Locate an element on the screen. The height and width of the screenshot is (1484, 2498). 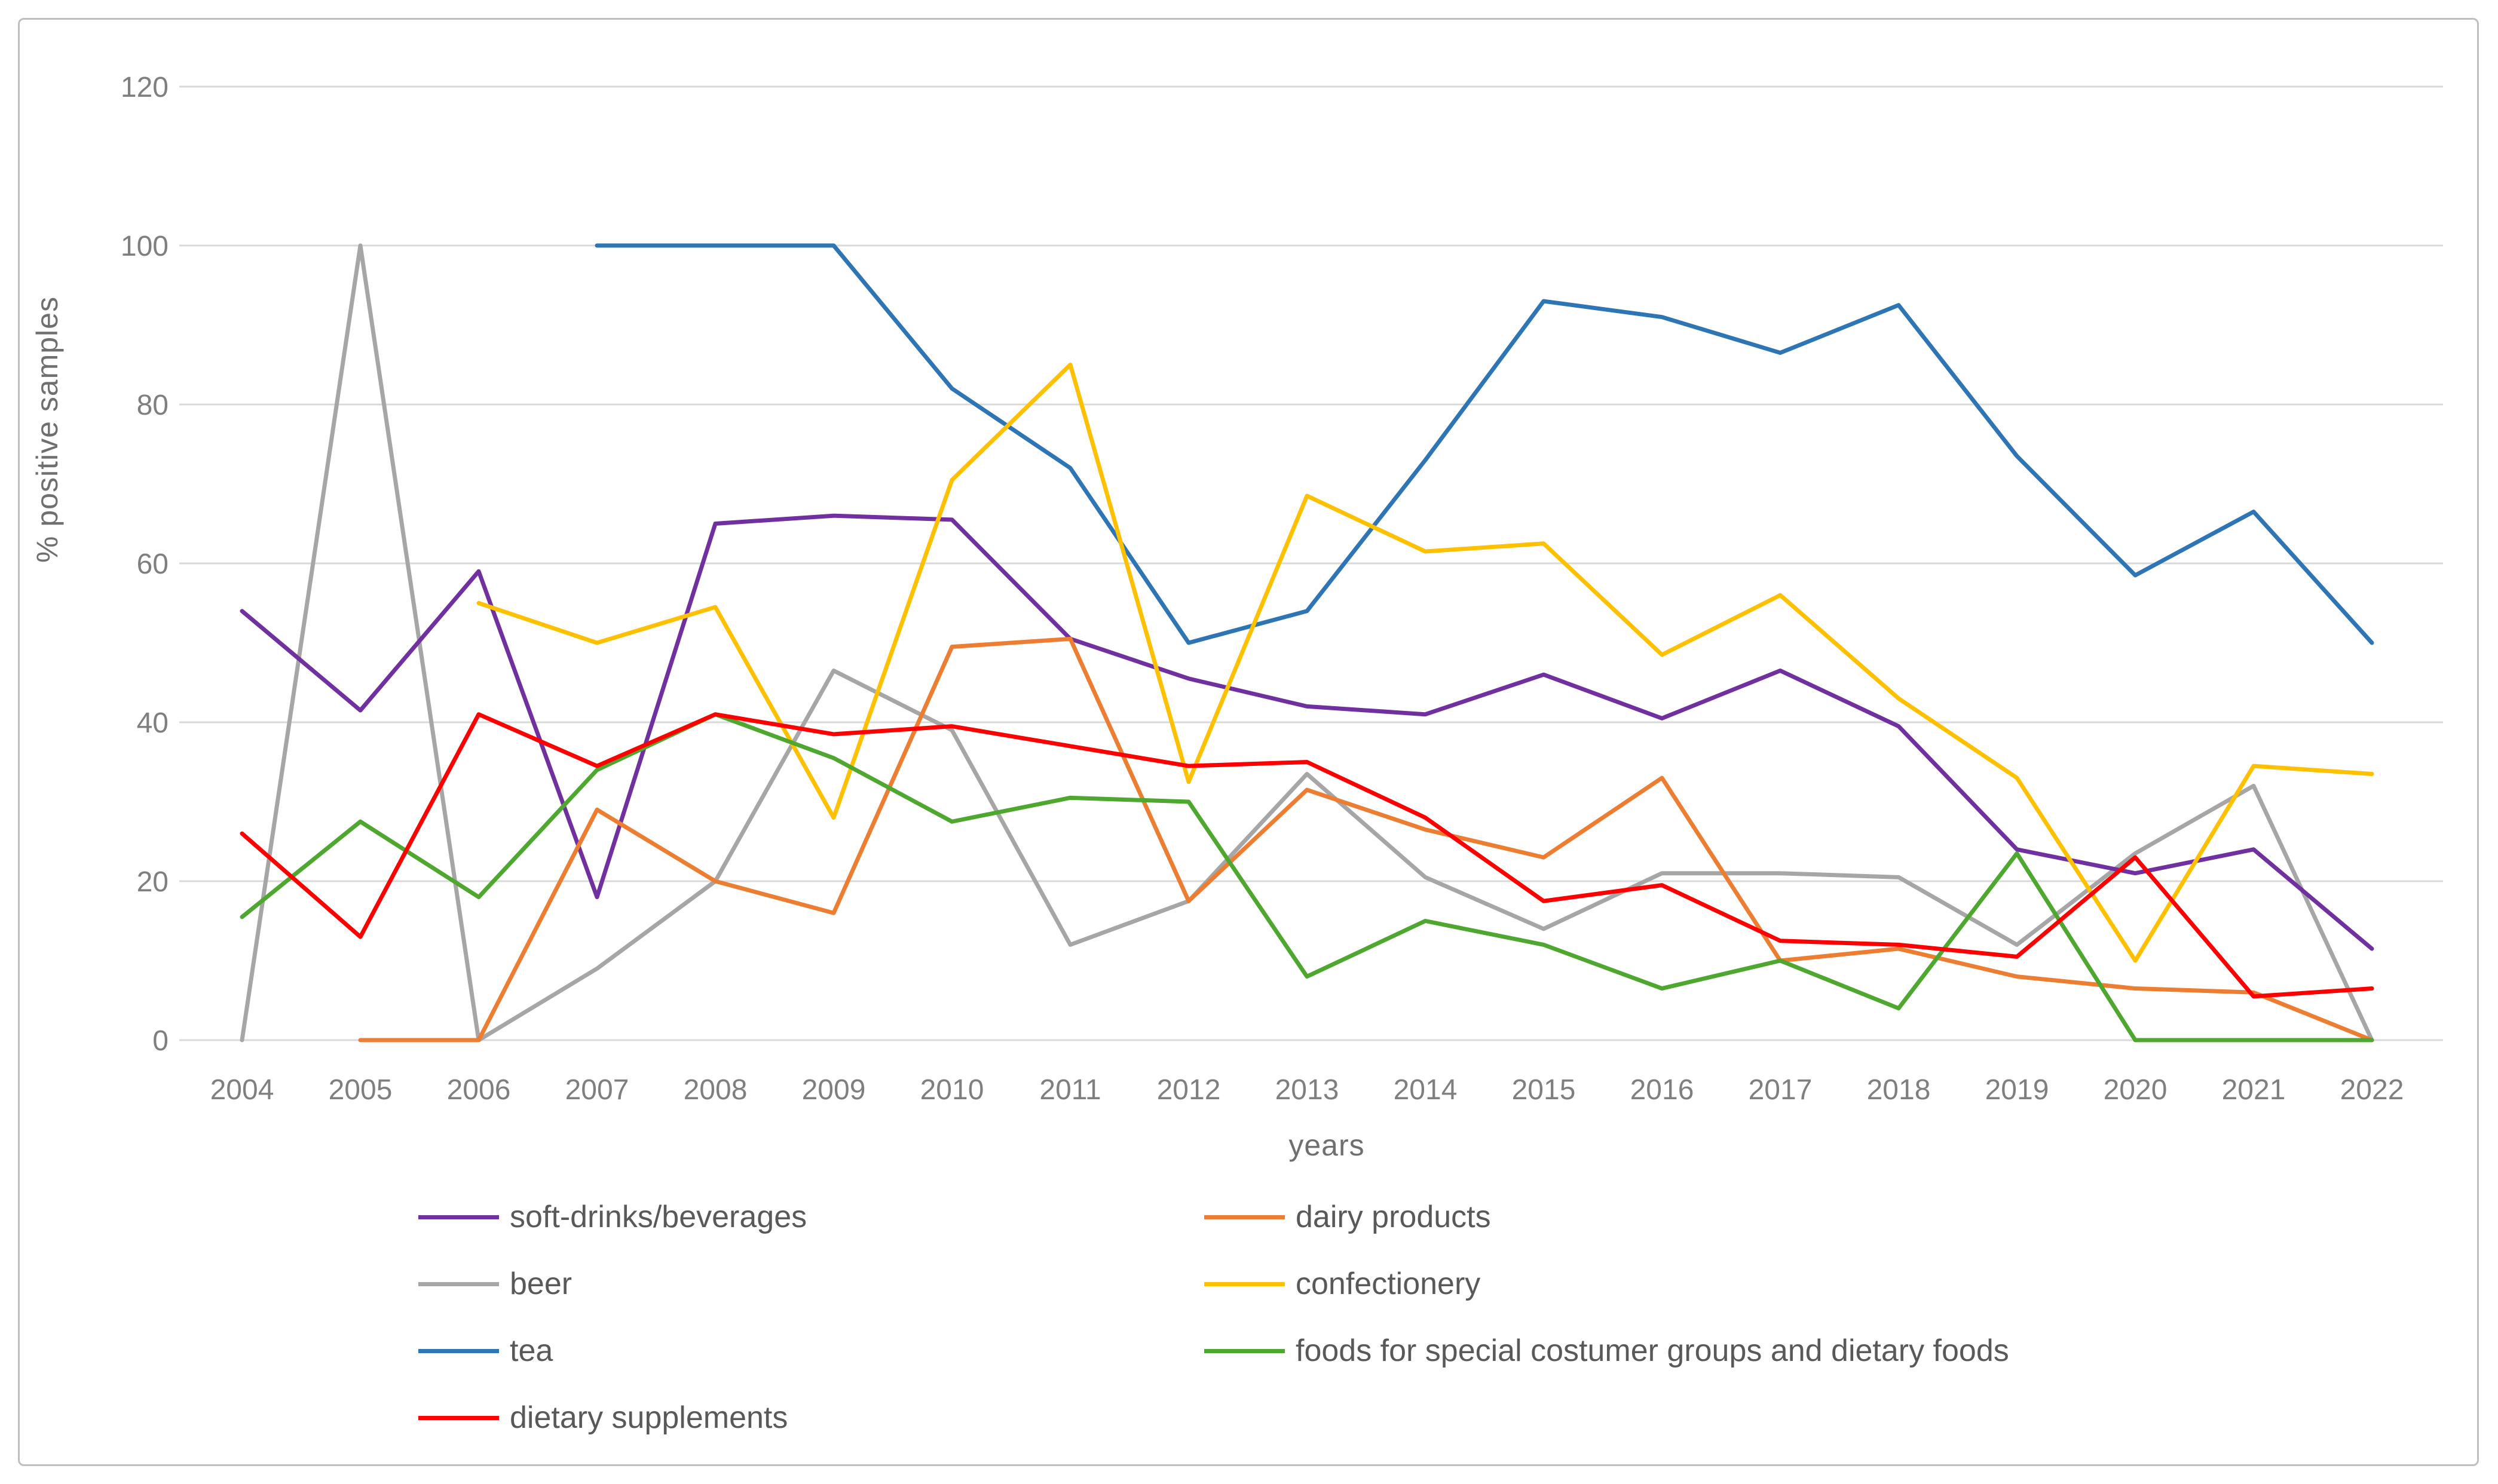
y-tick-label: 60 is located at coordinates (153, 564).